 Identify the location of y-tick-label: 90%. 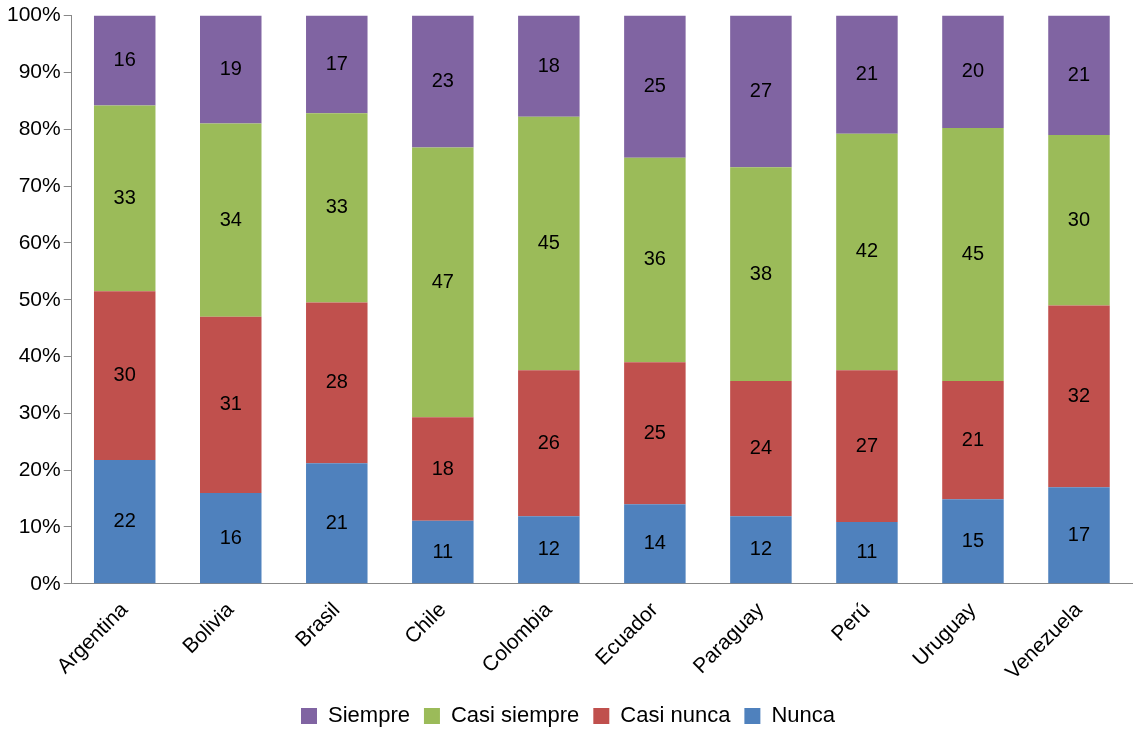
(39, 71).